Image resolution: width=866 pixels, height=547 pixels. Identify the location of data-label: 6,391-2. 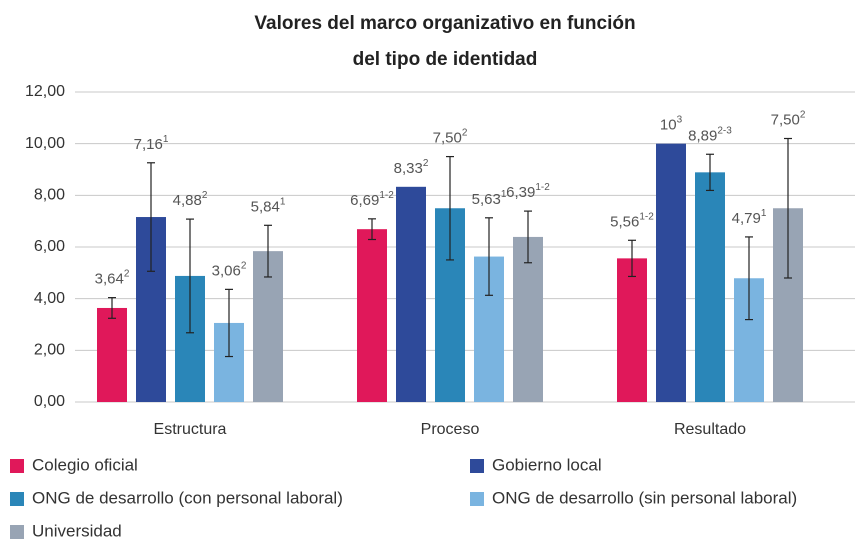
(528, 191).